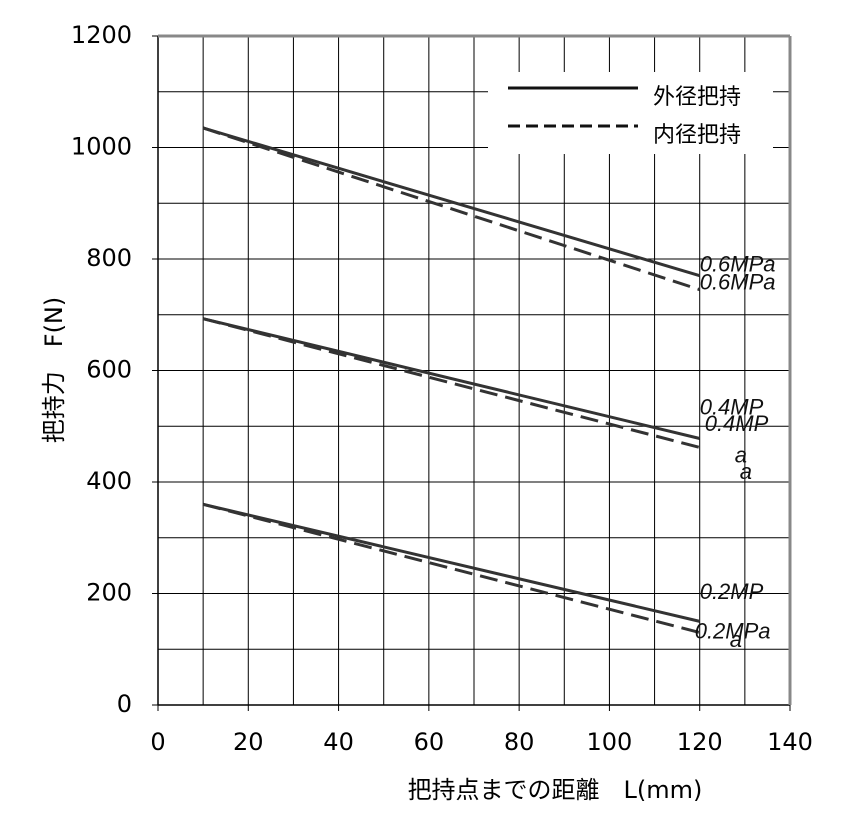  I want to click on legend-label: 外径把持, so click(697, 97).